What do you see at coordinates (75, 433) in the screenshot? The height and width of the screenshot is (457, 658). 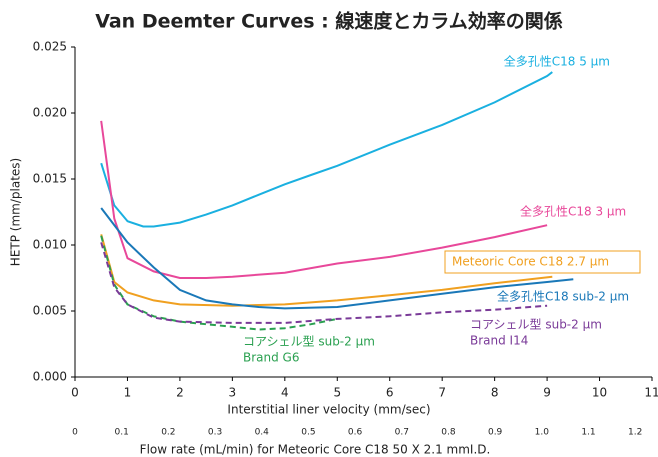 I see `x2-tick-label: 0` at bounding box center [75, 433].